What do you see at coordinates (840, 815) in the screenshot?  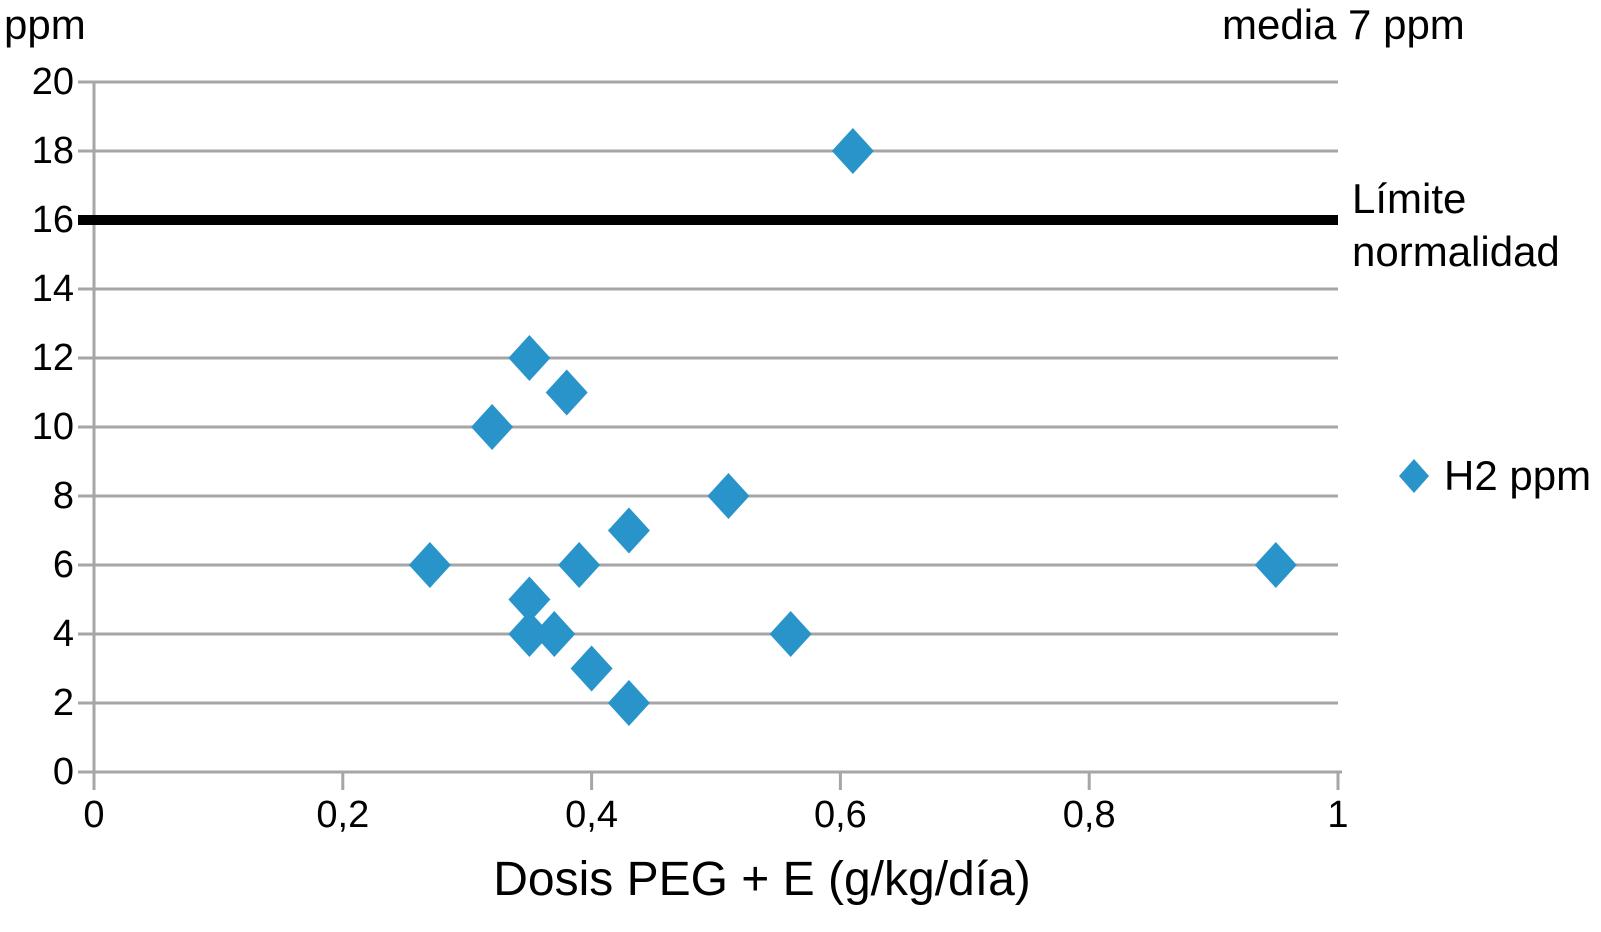 I see `x-tick-label-0,6: 0,6` at bounding box center [840, 815].